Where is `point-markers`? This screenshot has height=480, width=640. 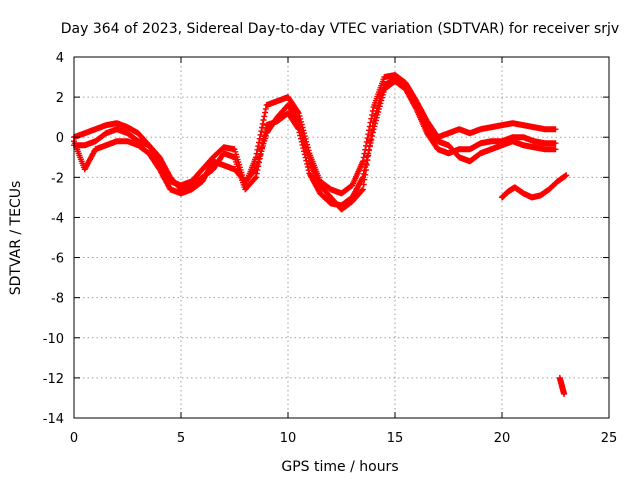 point-markers is located at coordinates (534, 186).